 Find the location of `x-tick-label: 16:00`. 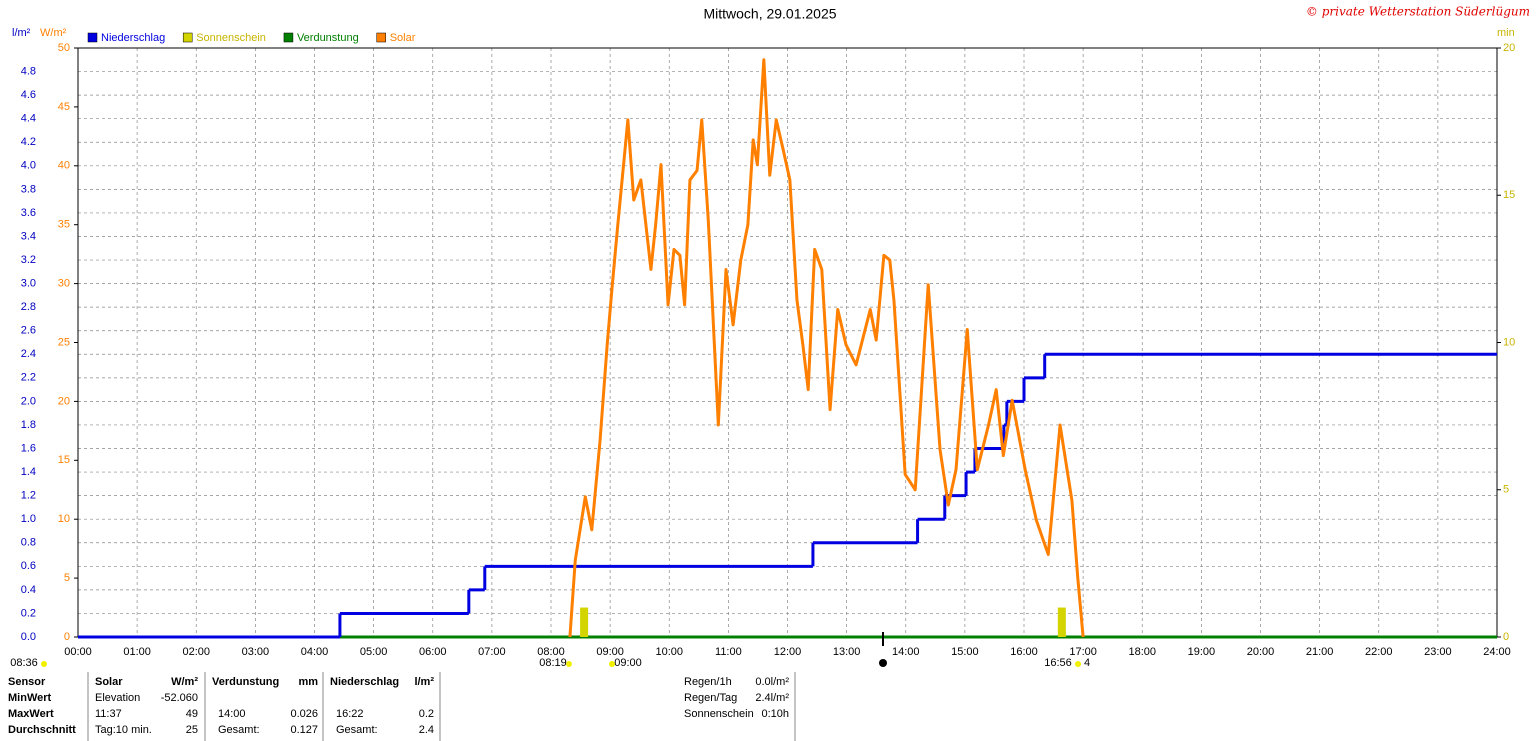

x-tick-label: 16:00 is located at coordinates (1024, 652).